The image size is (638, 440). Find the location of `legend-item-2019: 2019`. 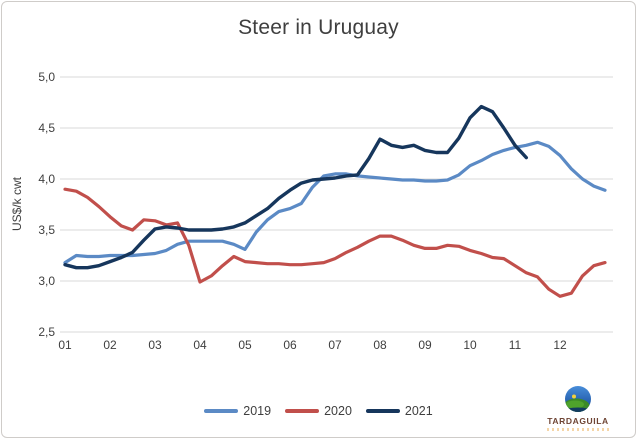

legend-item-2019: 2019 is located at coordinates (237, 411).